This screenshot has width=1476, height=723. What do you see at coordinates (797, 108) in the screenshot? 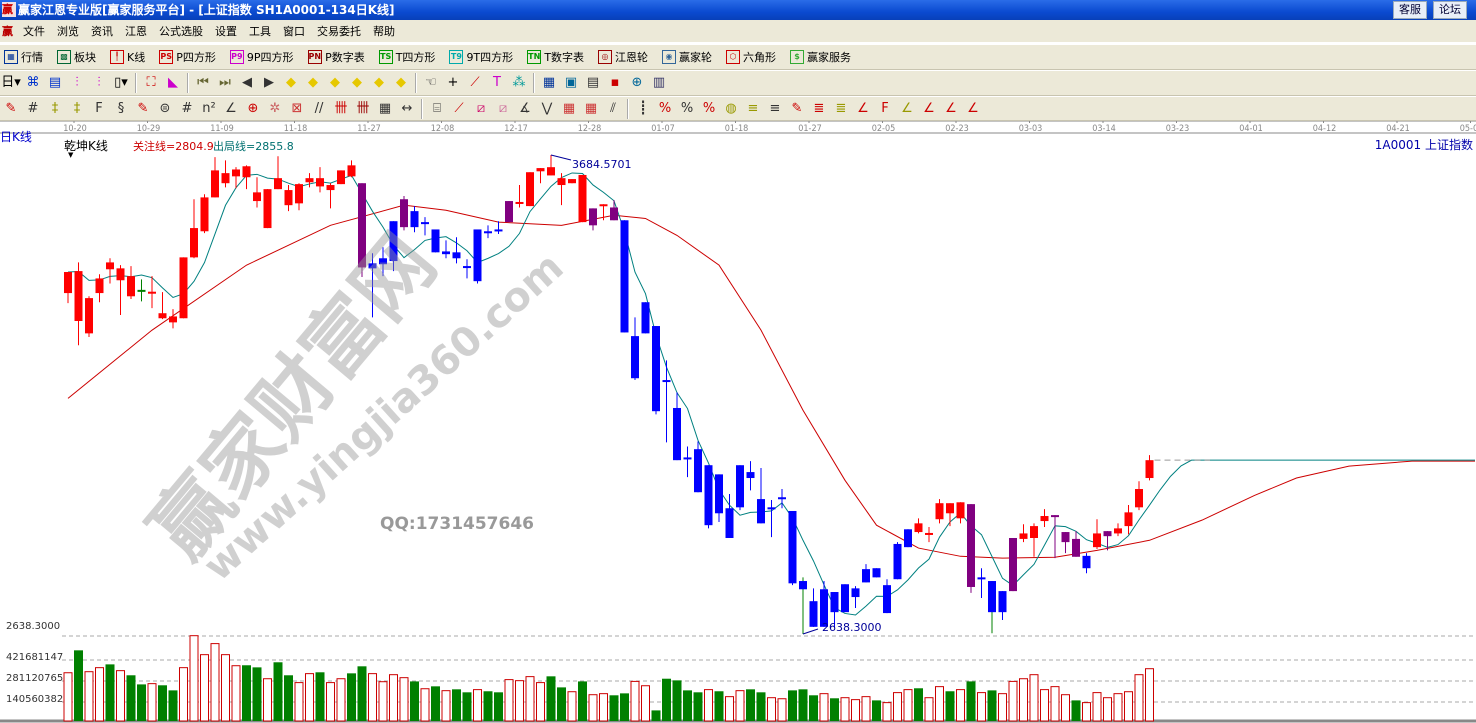
I see `pen3-icon: ✎` at bounding box center [797, 108].